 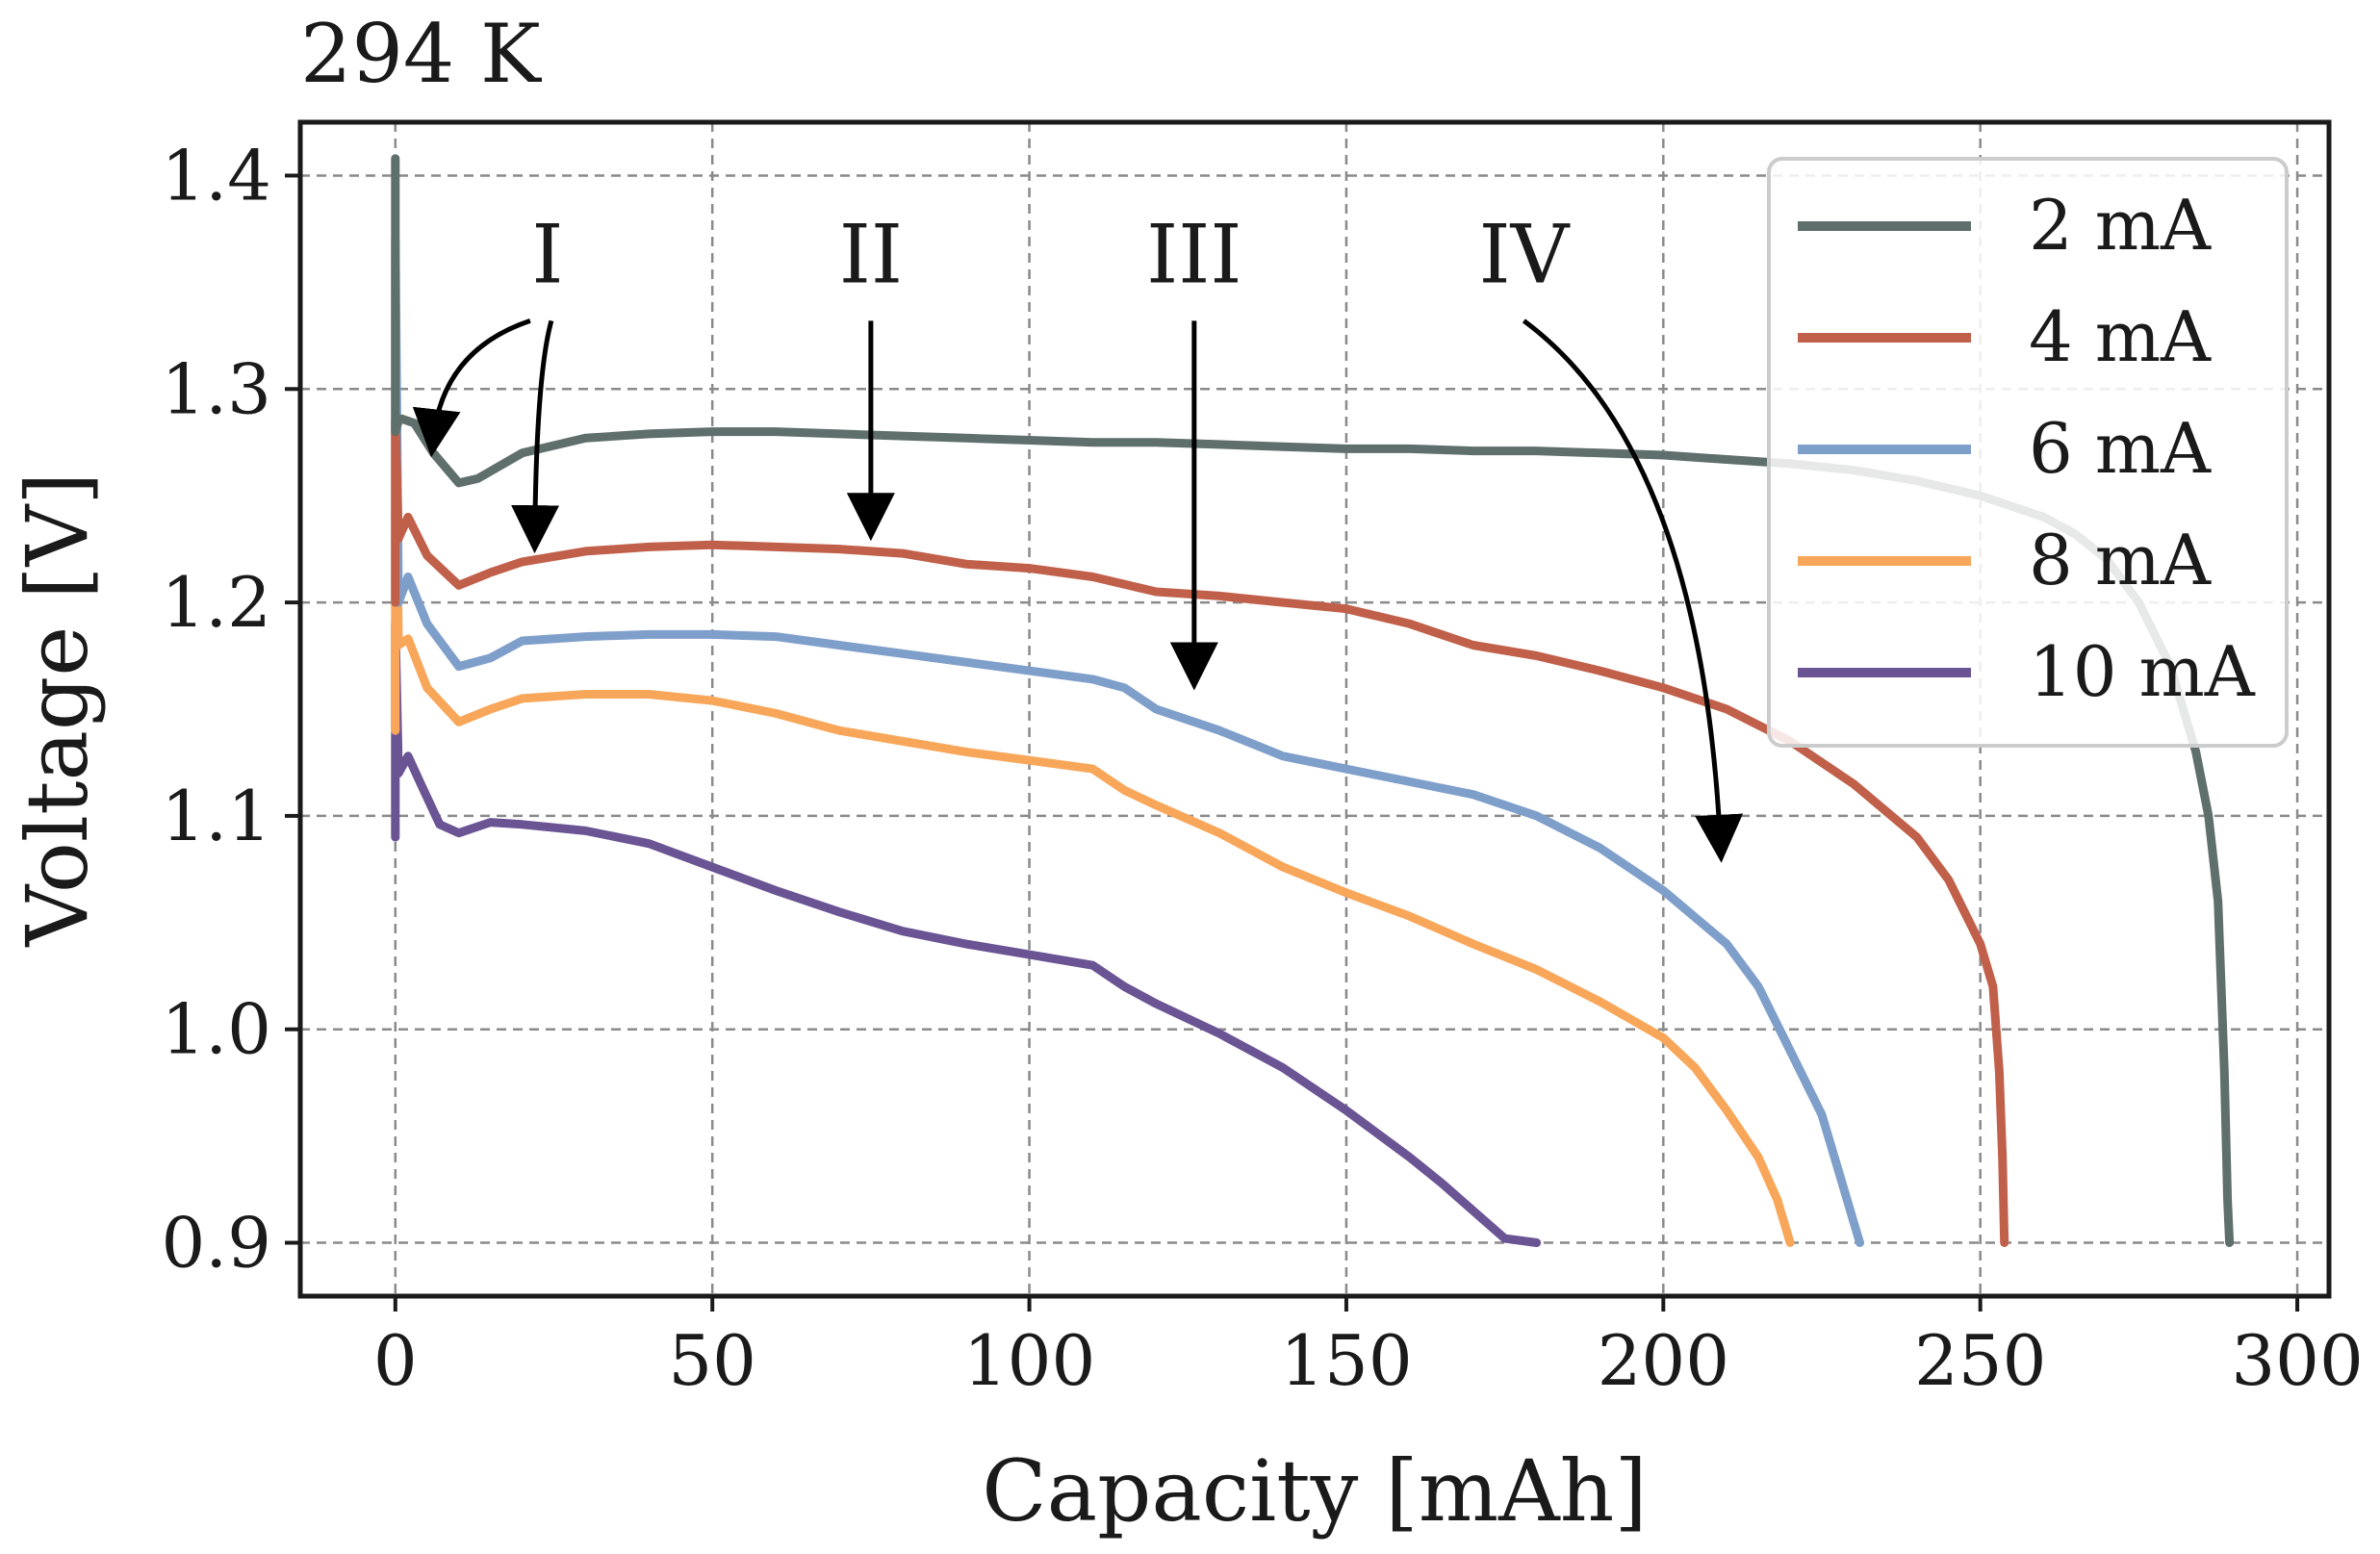 I want to click on legend-label: 2 mA, so click(x=2121, y=226).